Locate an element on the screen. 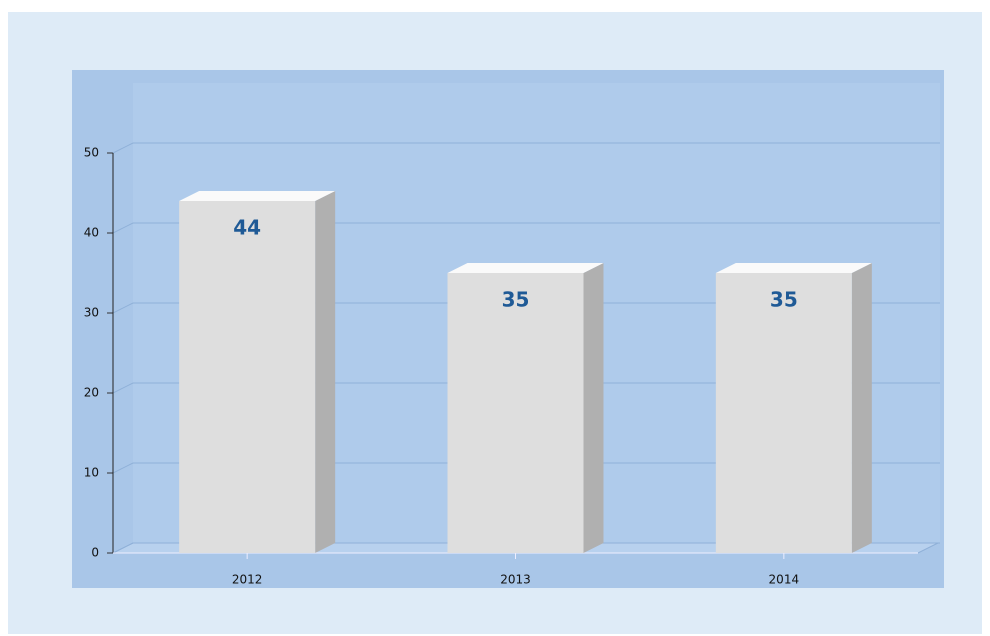  y-tick-label: 10 is located at coordinates (91, 473).